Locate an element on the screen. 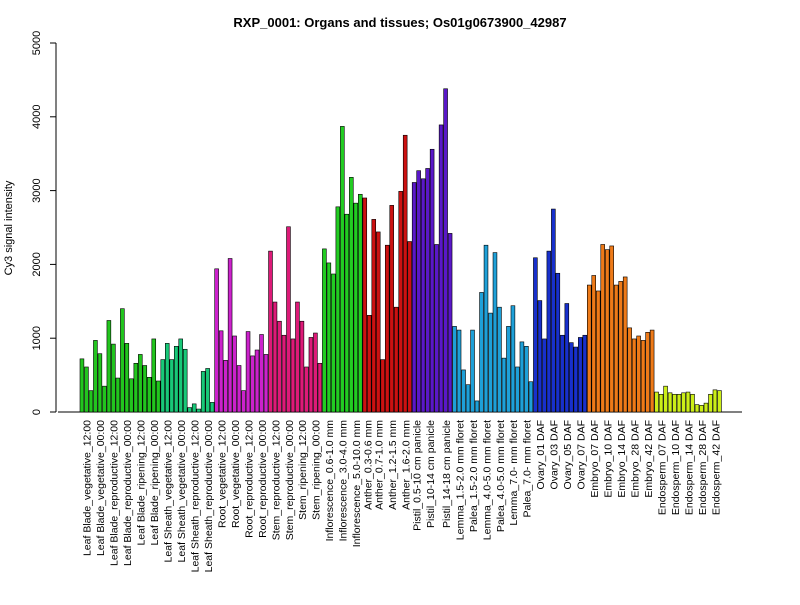  x-category-label: Pistil_14-18 cm panicle is located at coordinates (447, 474).